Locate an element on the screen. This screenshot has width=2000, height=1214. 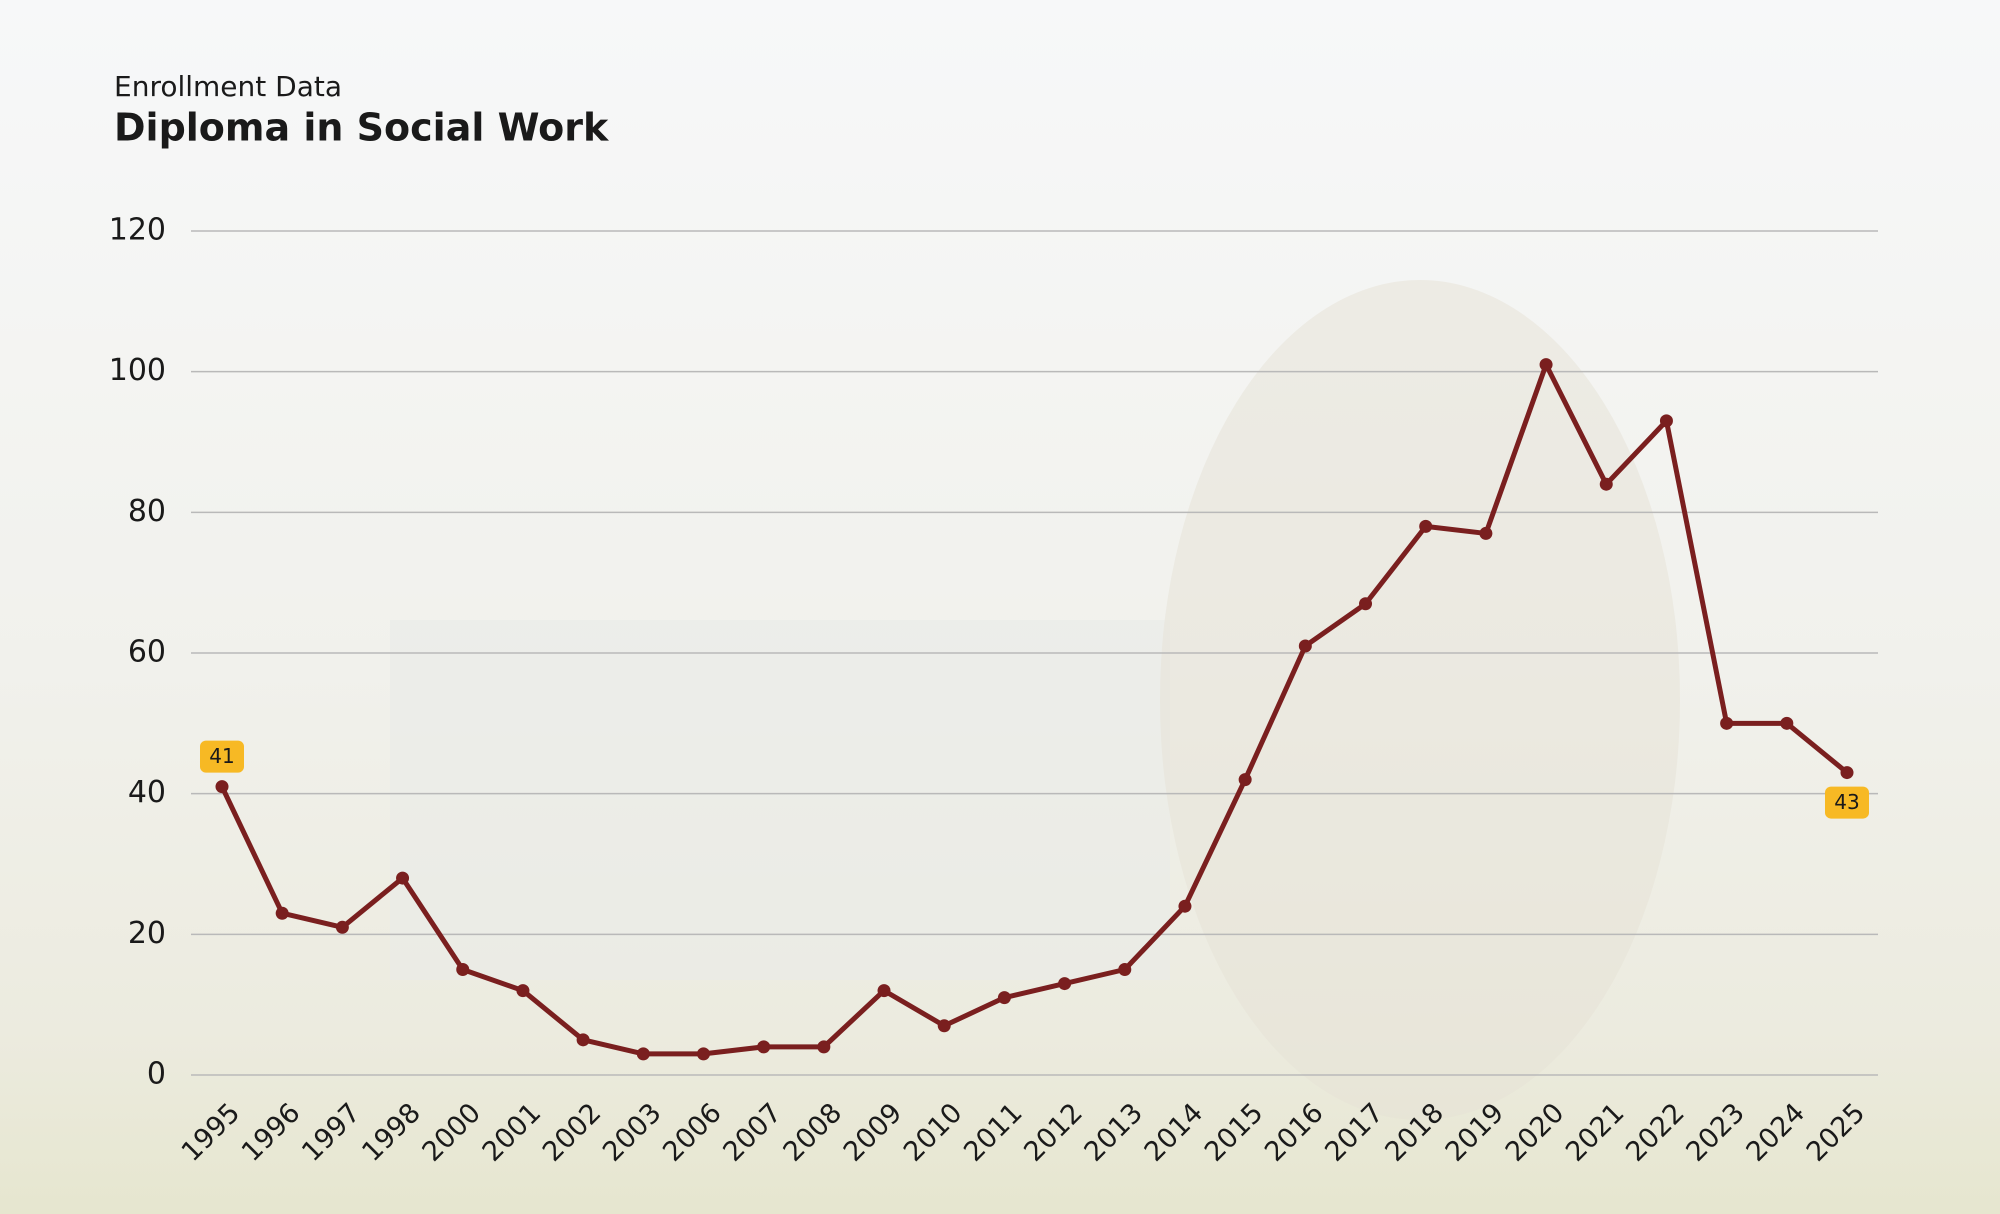
y-tick-label: 120 is located at coordinates (137, 230).